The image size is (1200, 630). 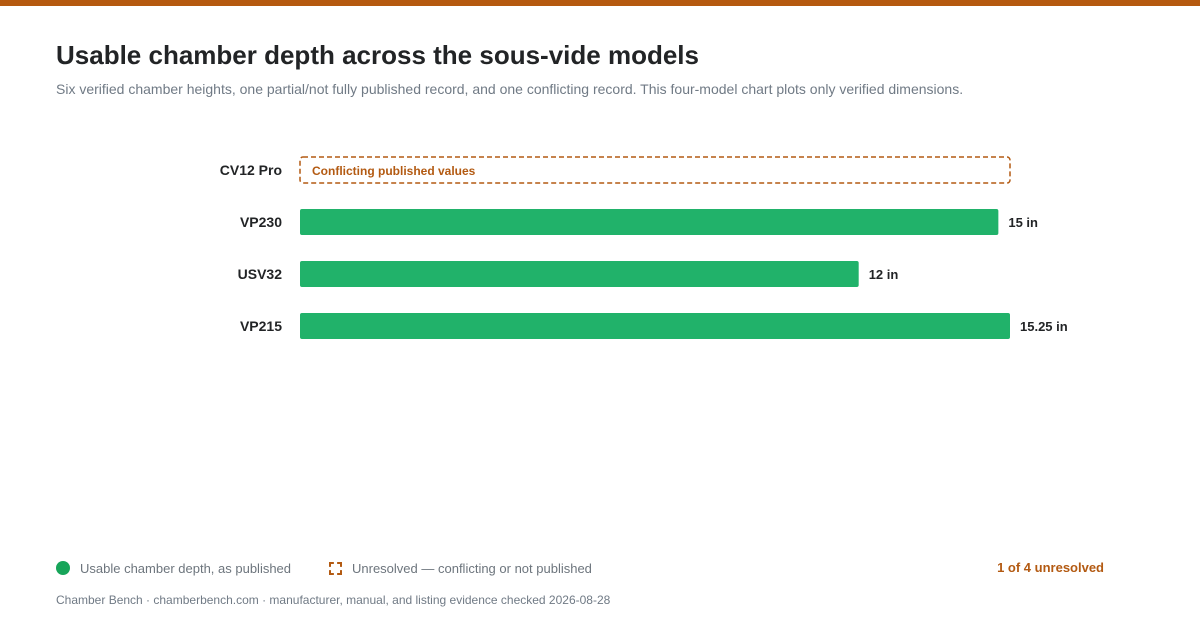 I want to click on value-label-vp230: 15 in, so click(x=1023, y=222).